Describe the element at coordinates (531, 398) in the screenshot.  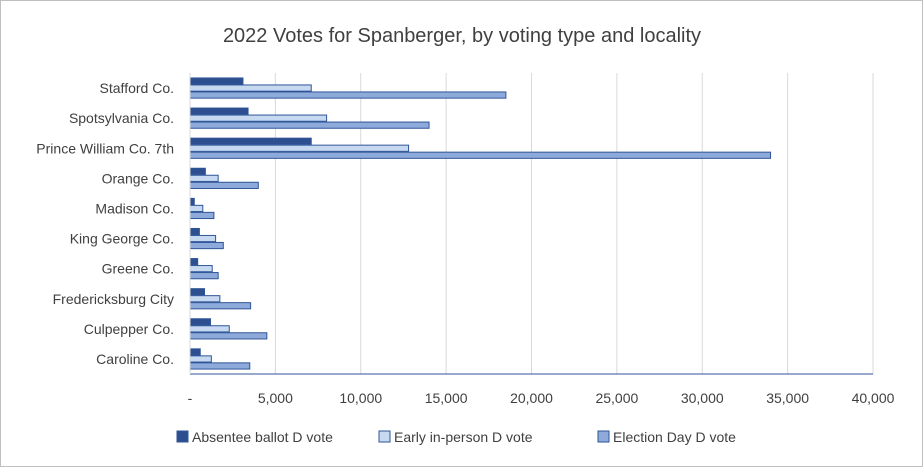
I see `x-tick-label: 20,000` at that location.